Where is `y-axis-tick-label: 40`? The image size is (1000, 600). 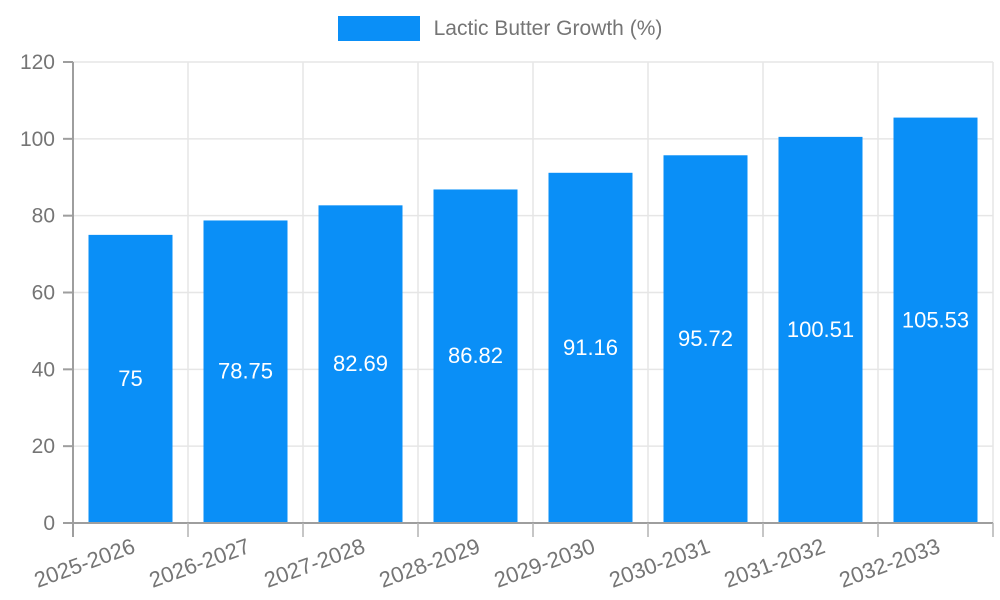 y-axis-tick-label: 40 is located at coordinates (43, 369).